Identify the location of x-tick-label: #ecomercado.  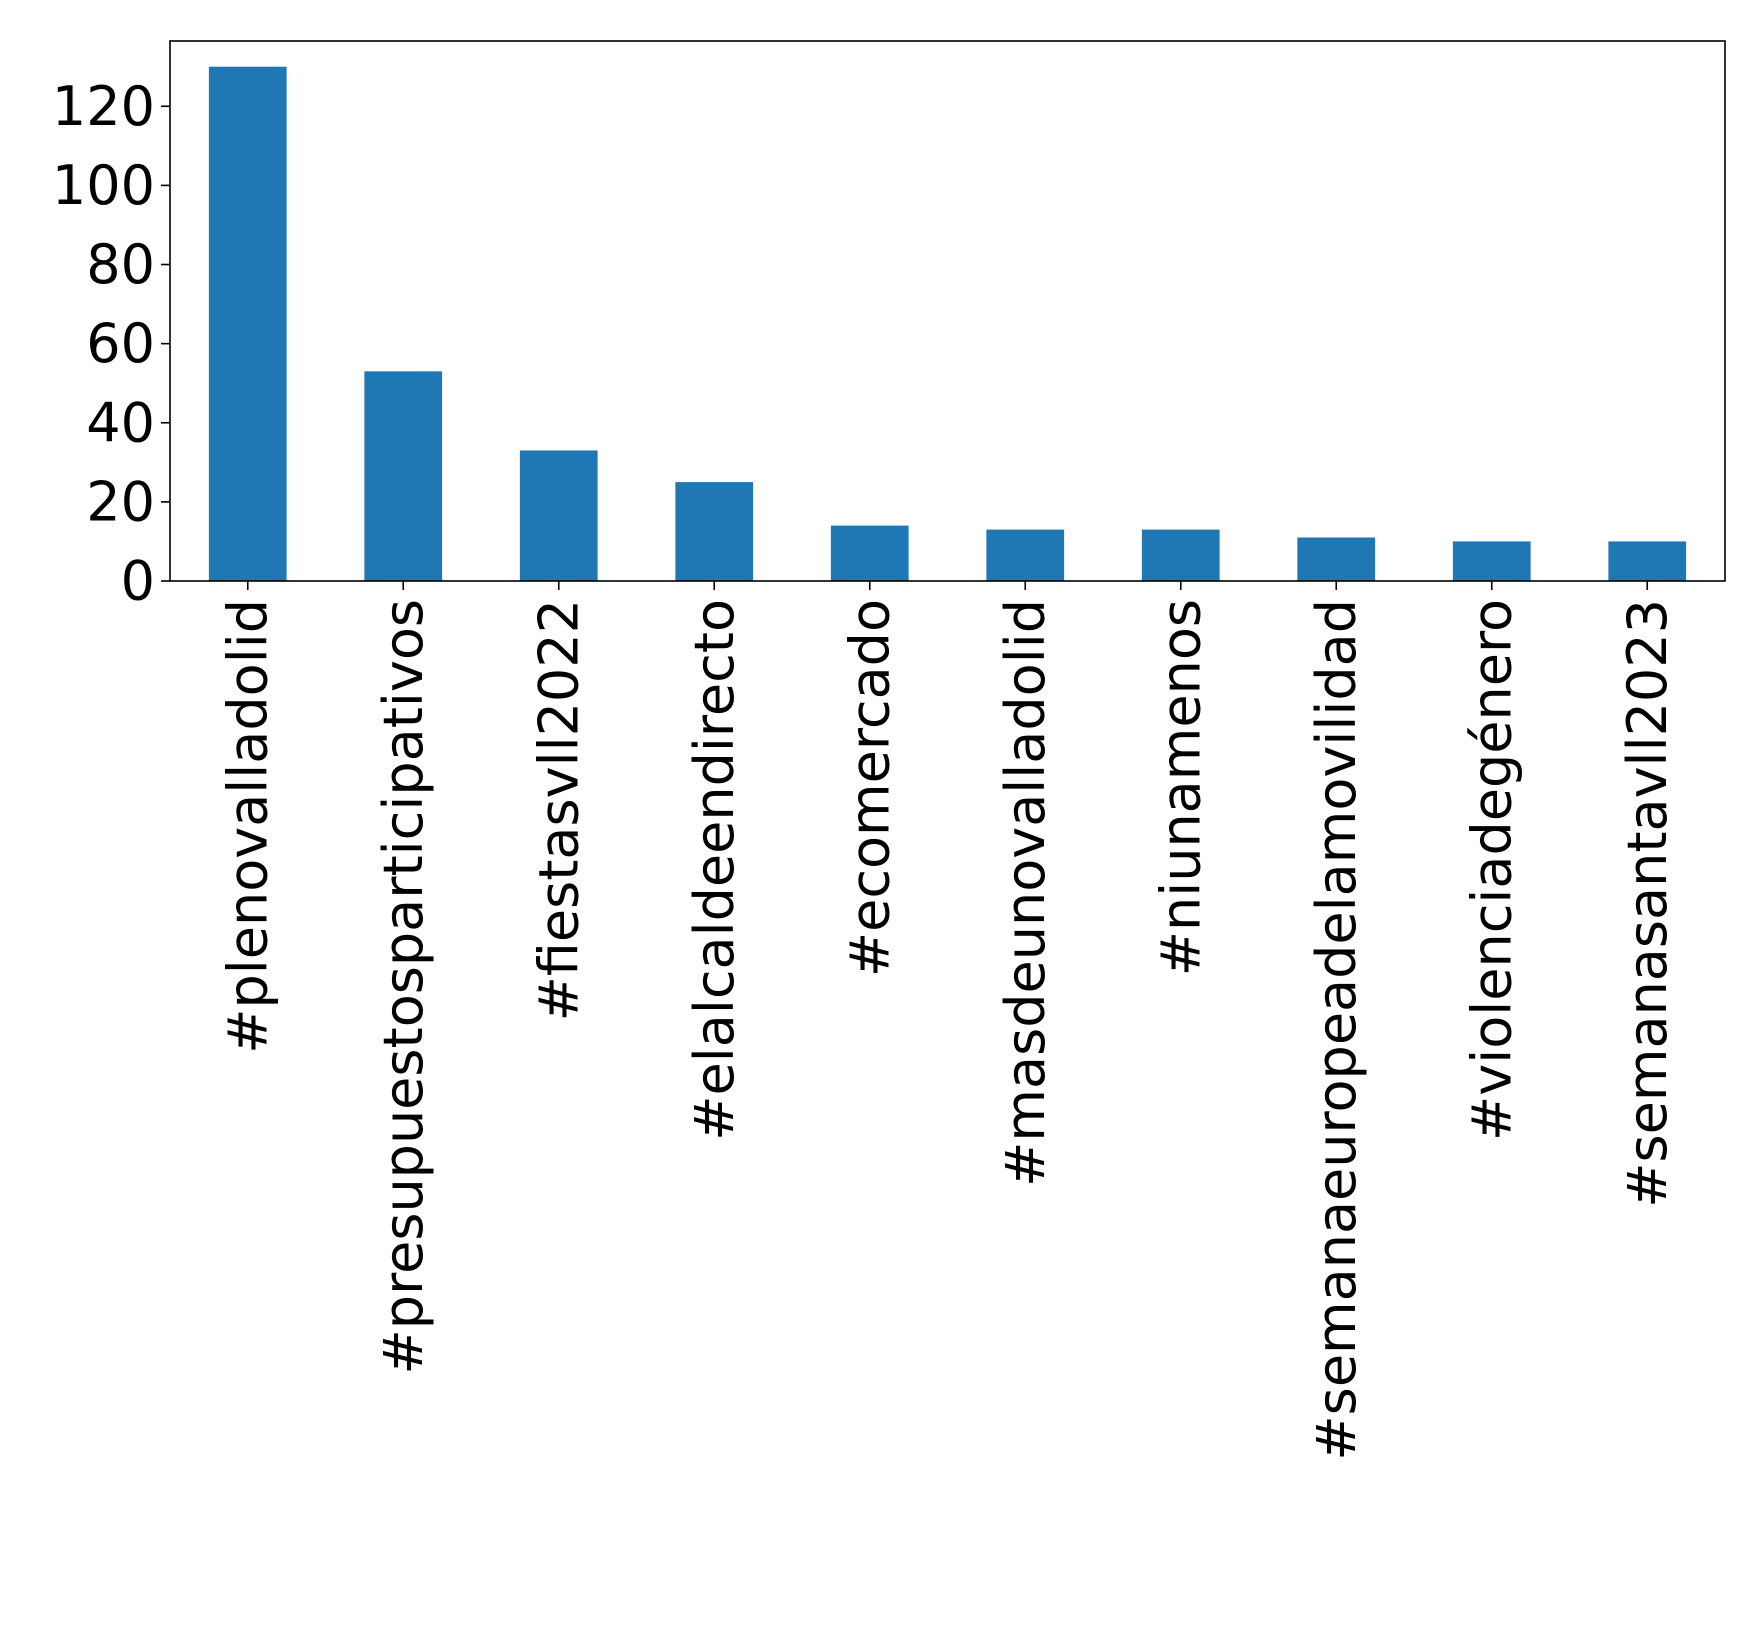
(869, 788).